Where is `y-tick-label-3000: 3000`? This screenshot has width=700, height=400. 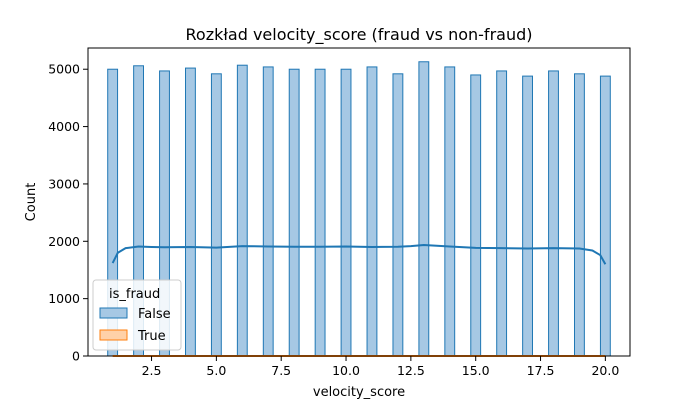
y-tick-label-3000: 3000 is located at coordinates (64, 183).